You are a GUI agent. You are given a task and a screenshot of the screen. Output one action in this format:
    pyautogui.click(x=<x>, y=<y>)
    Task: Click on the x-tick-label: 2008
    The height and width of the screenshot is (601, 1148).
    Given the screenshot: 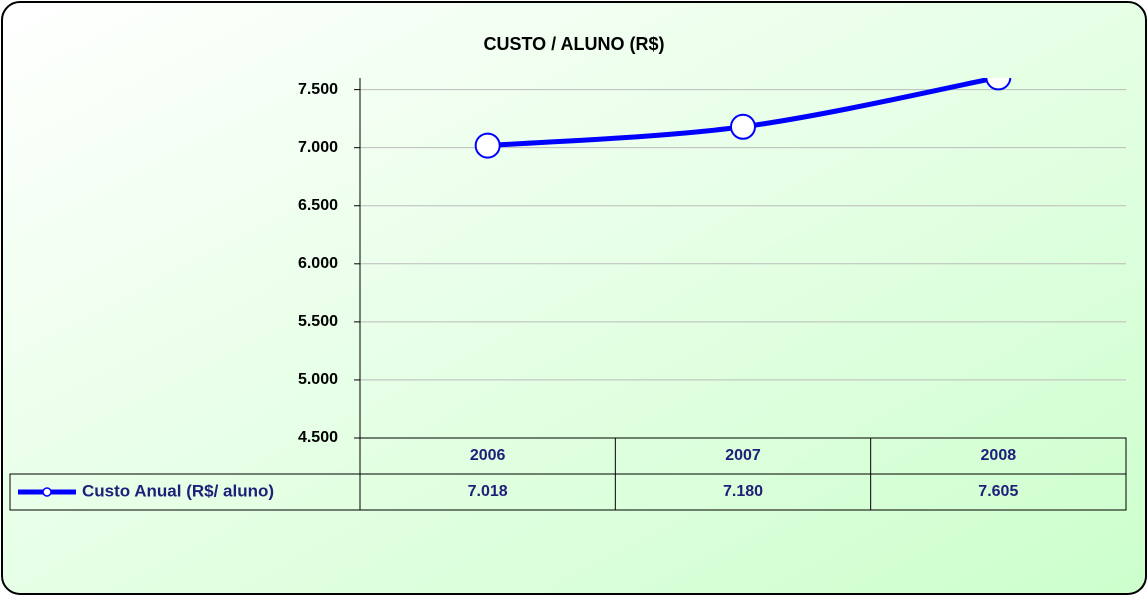 What is the action you would take?
    pyautogui.click(x=999, y=455)
    